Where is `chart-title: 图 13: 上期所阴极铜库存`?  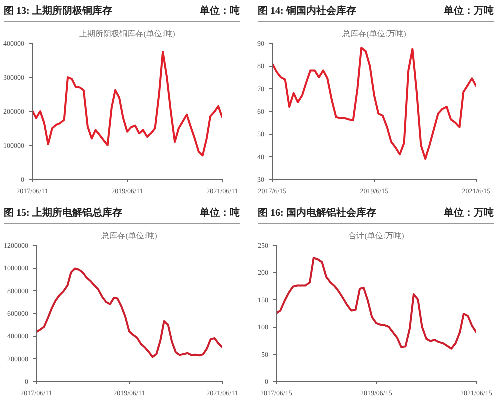
chart-title: 图 13: 上期所阴极铜库存 is located at coordinates (58, 12).